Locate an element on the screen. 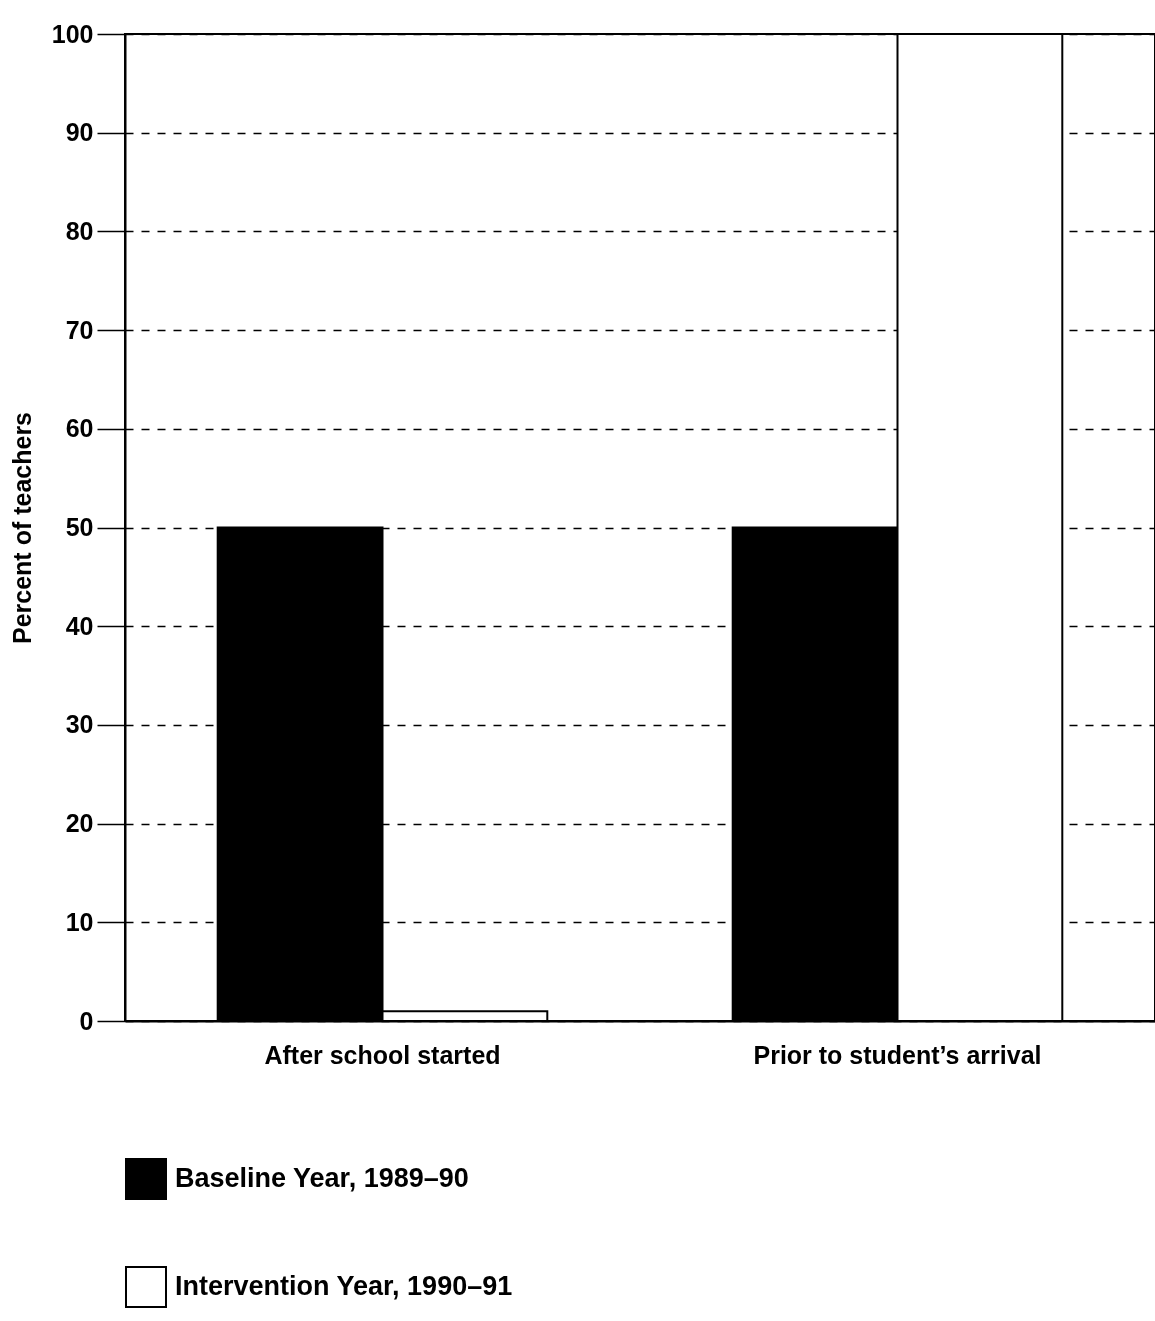  y-axis-title: Percent of teachers is located at coordinates (21, 528).